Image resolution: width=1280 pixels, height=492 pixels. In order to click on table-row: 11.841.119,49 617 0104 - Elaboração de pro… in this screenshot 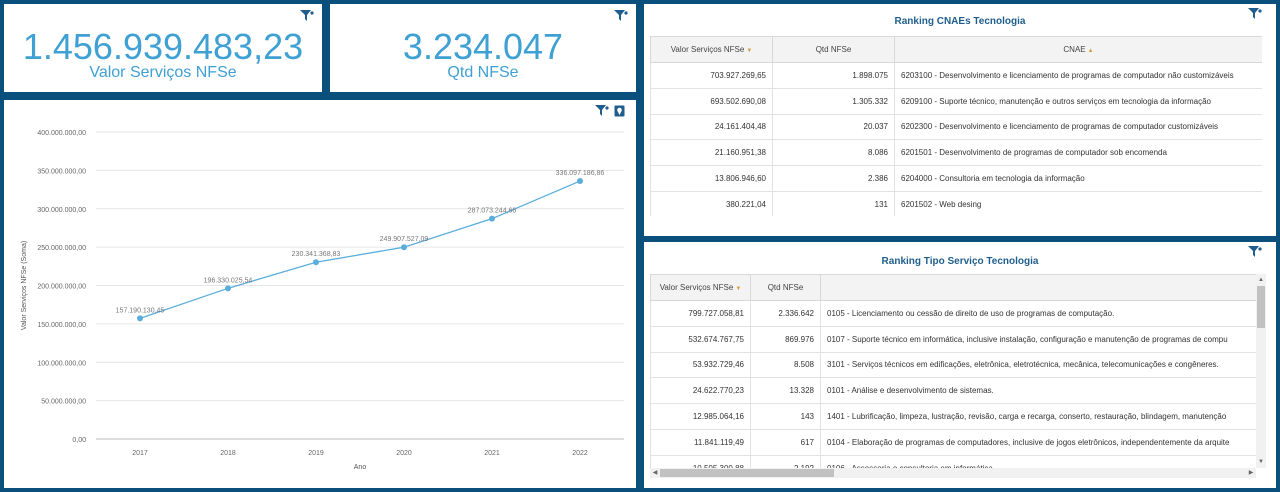, I will do `click(953, 442)`.